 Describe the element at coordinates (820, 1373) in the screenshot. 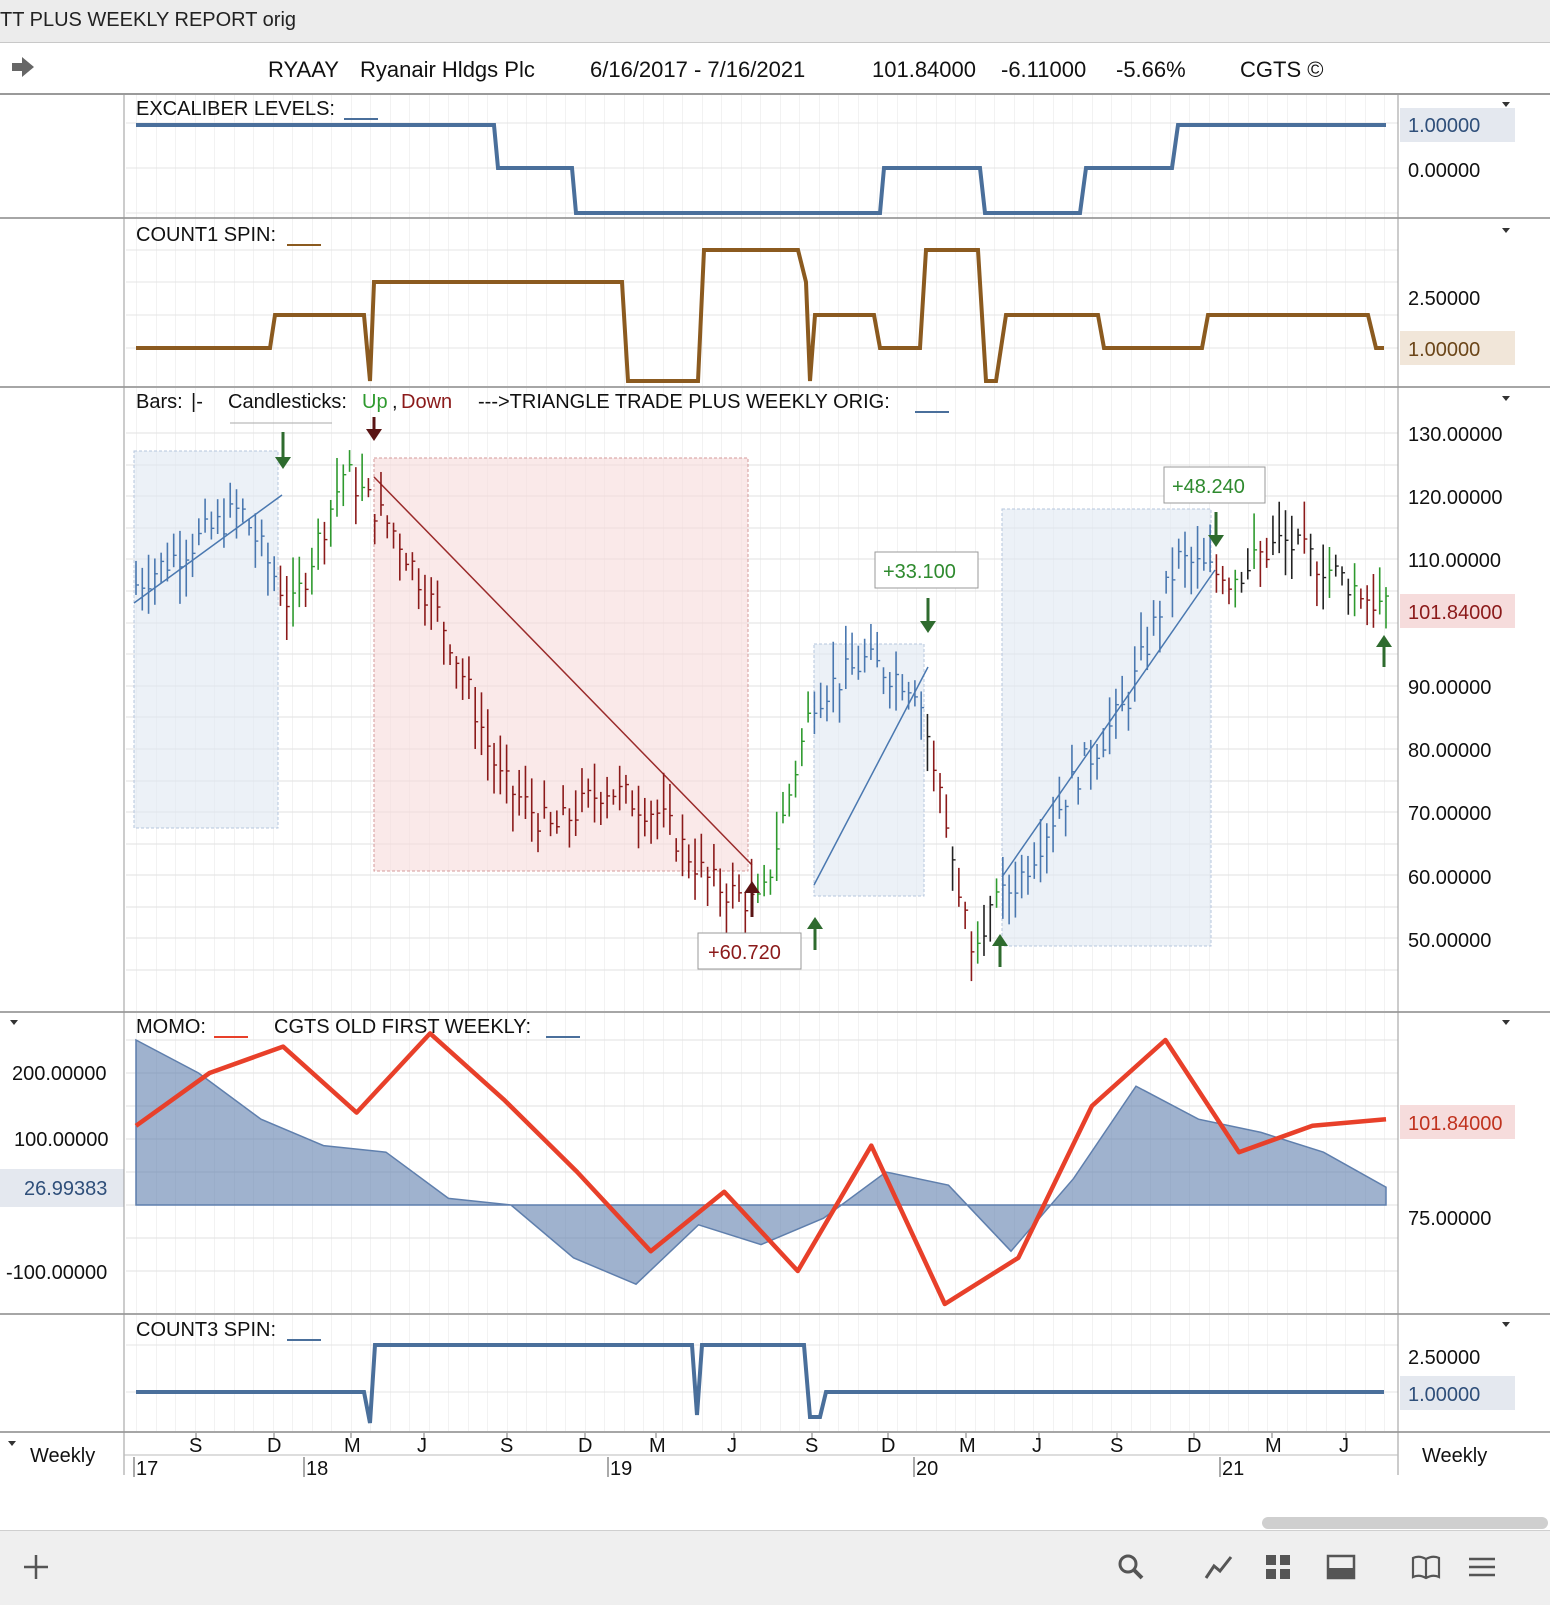

I see `pane-count3: COUNT3 SPIN: 2.50000 1.00000` at that location.